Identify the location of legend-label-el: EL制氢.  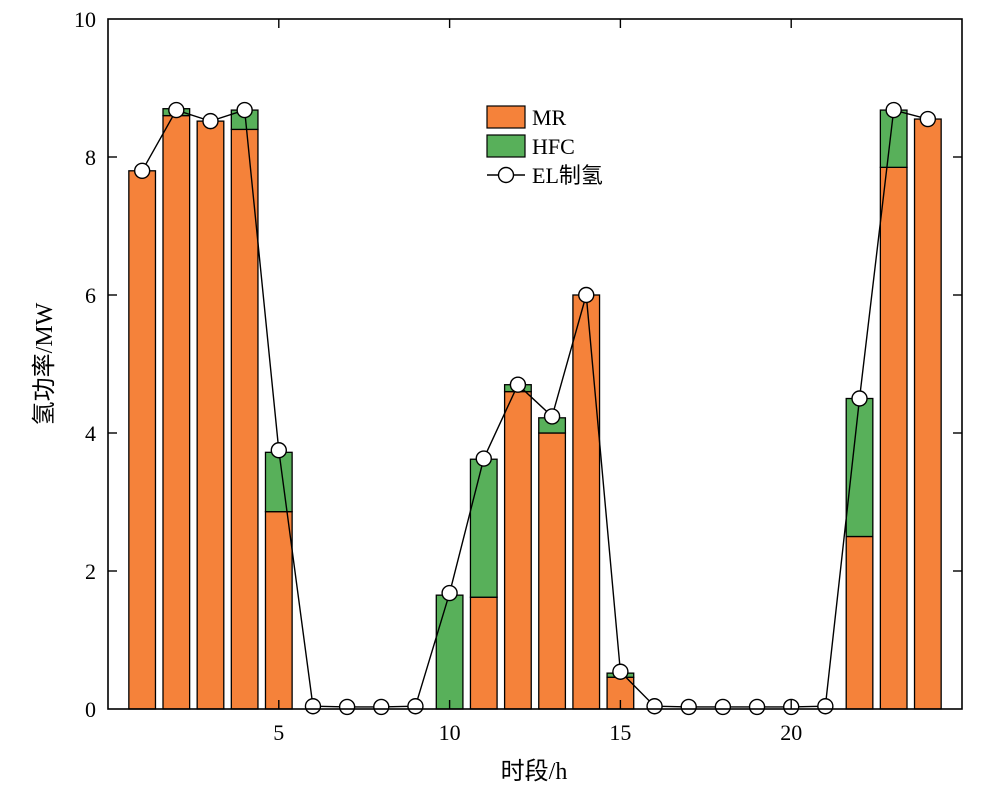
(567, 175).